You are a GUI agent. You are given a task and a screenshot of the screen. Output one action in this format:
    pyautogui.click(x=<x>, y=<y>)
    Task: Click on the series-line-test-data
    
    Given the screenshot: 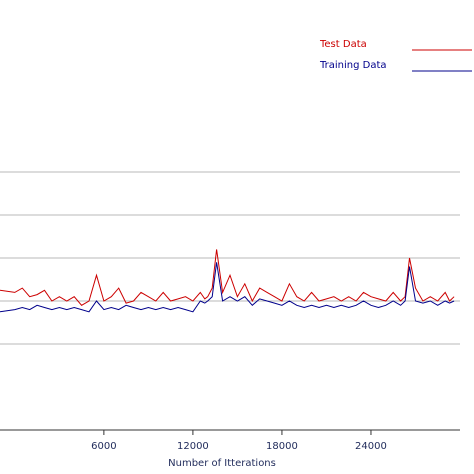 What is the action you would take?
    pyautogui.click(x=227, y=277)
    